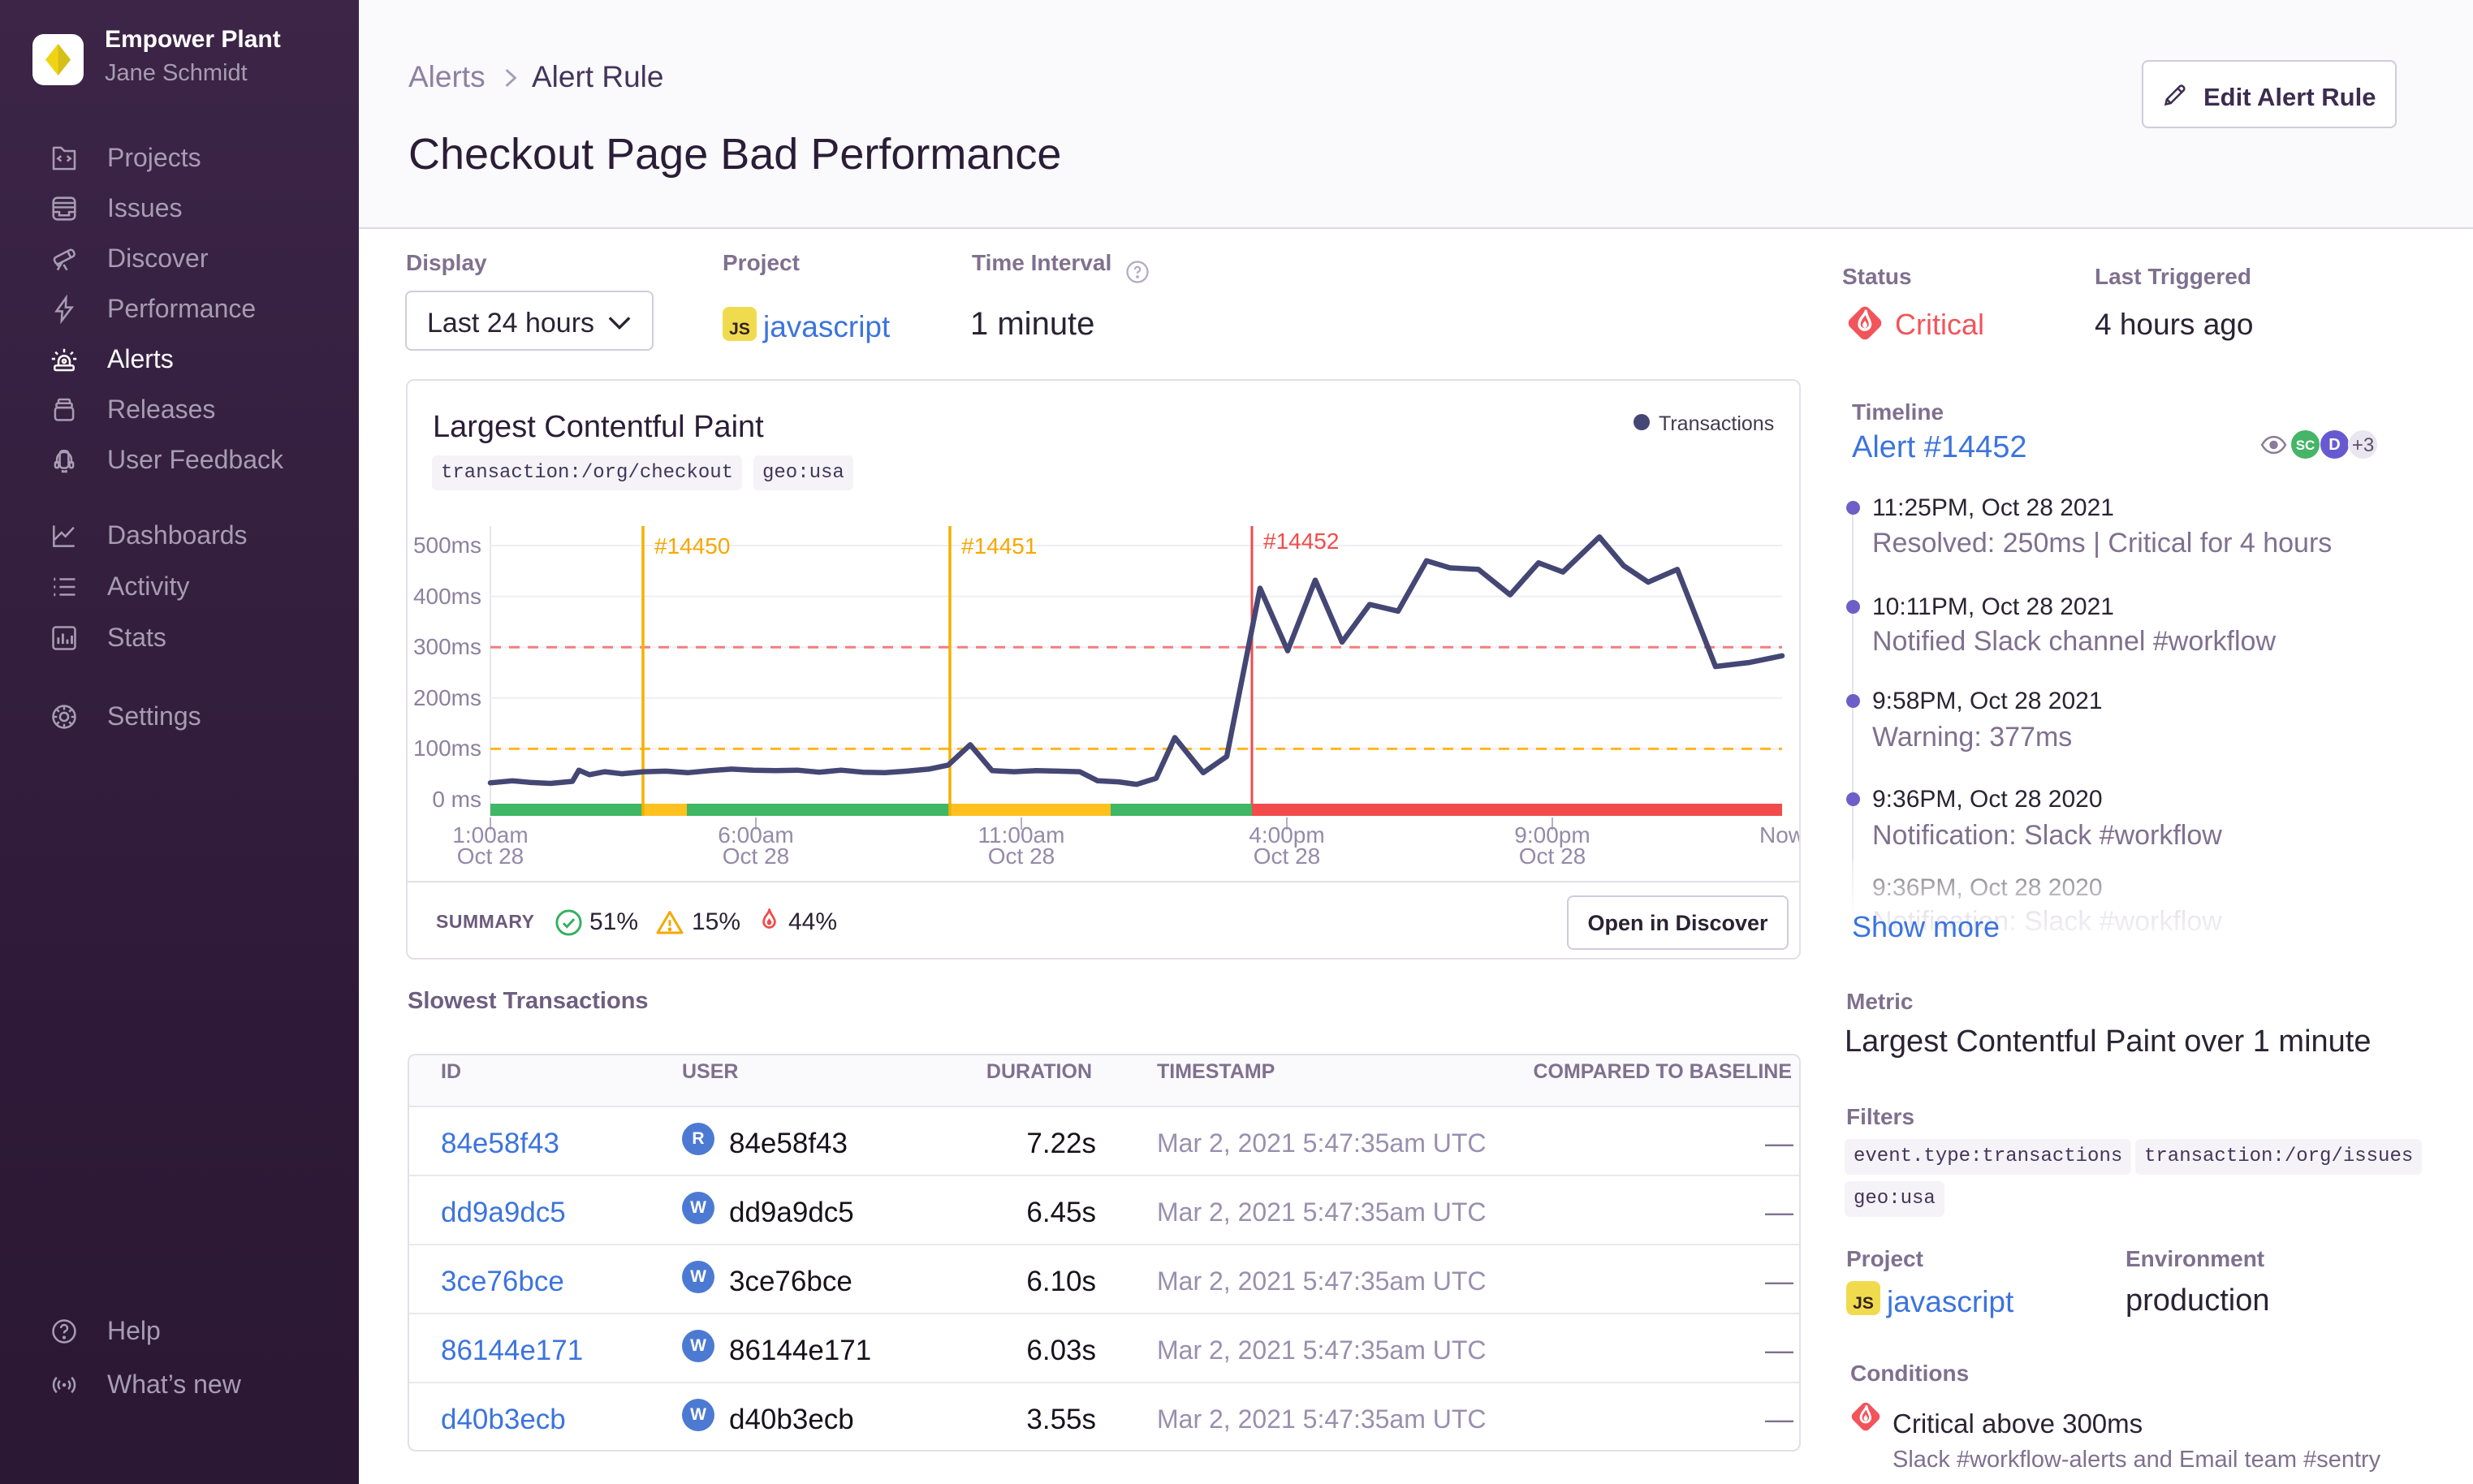  What do you see at coordinates (999, 546) in the screenshot?
I see `svg-text: #14451` at bounding box center [999, 546].